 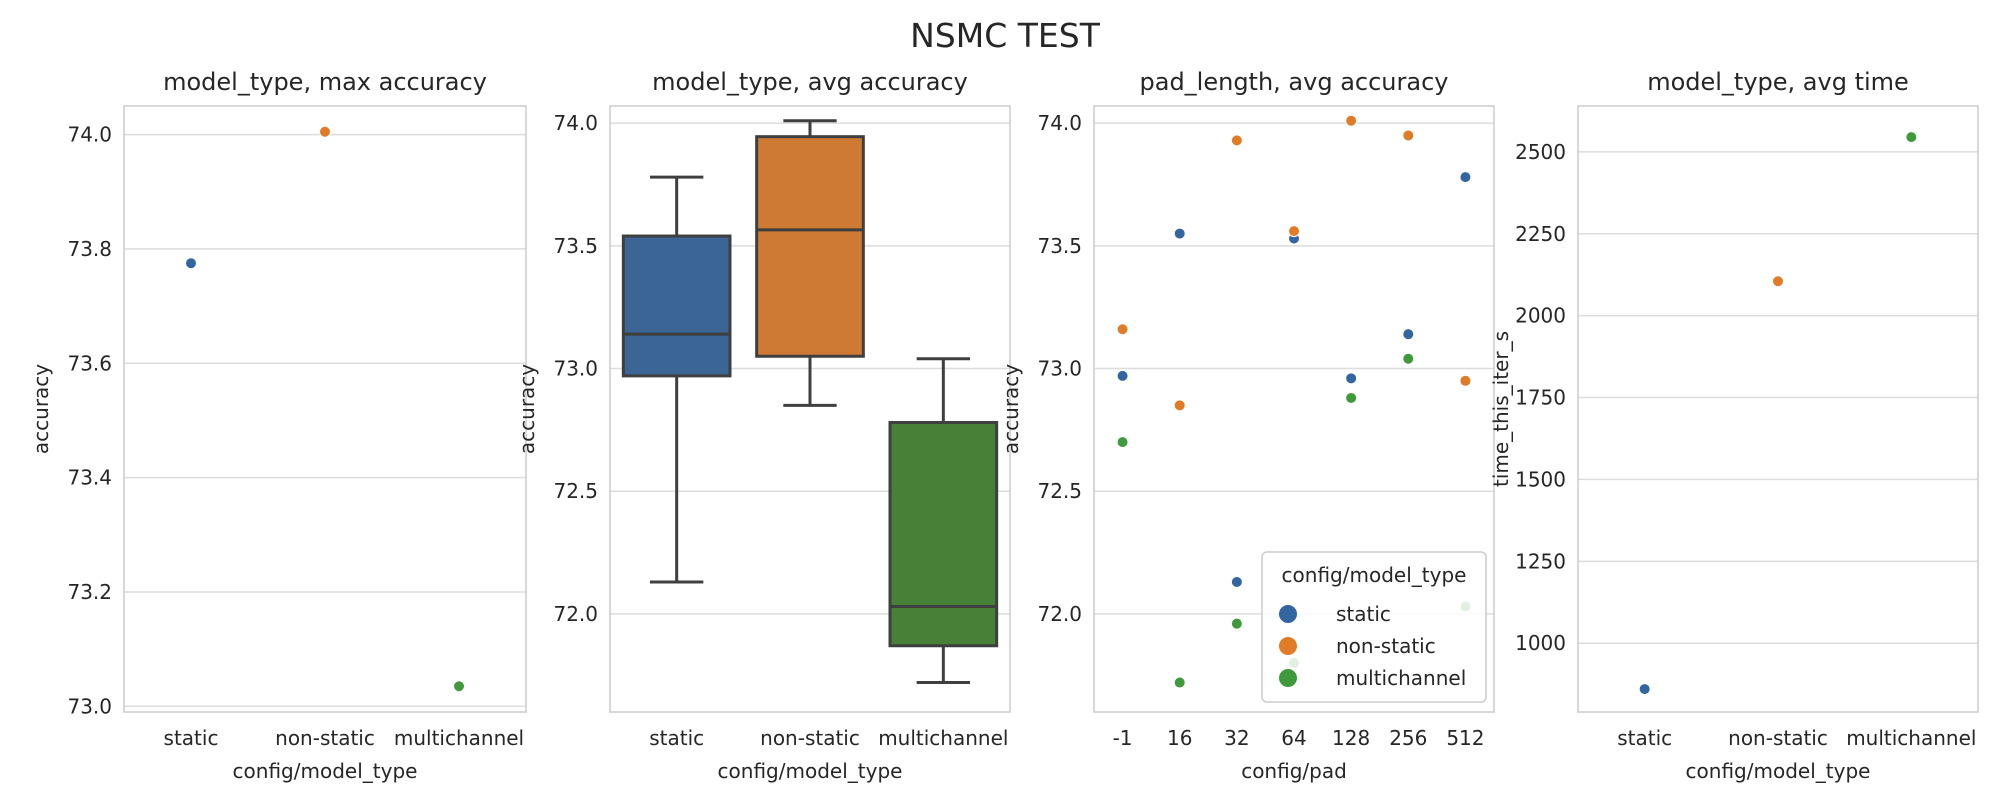 What do you see at coordinates (1374, 575) in the screenshot?
I see `legend-title: config/model_type` at bounding box center [1374, 575].